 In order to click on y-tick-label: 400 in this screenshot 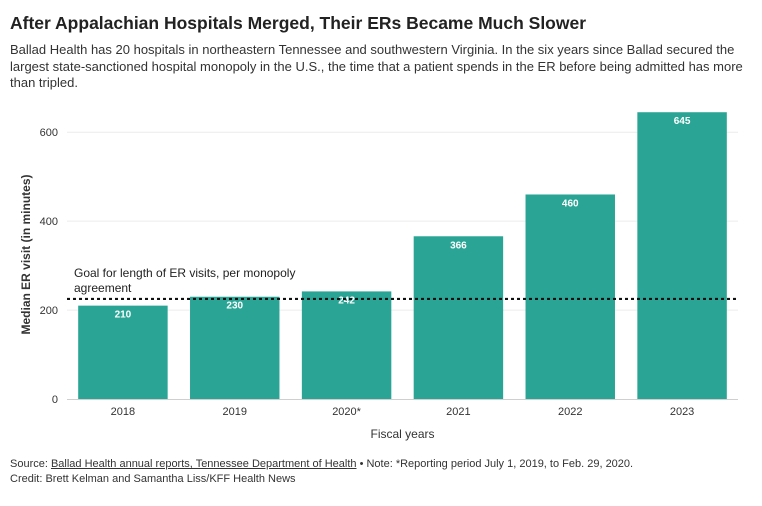, I will do `click(49, 222)`.